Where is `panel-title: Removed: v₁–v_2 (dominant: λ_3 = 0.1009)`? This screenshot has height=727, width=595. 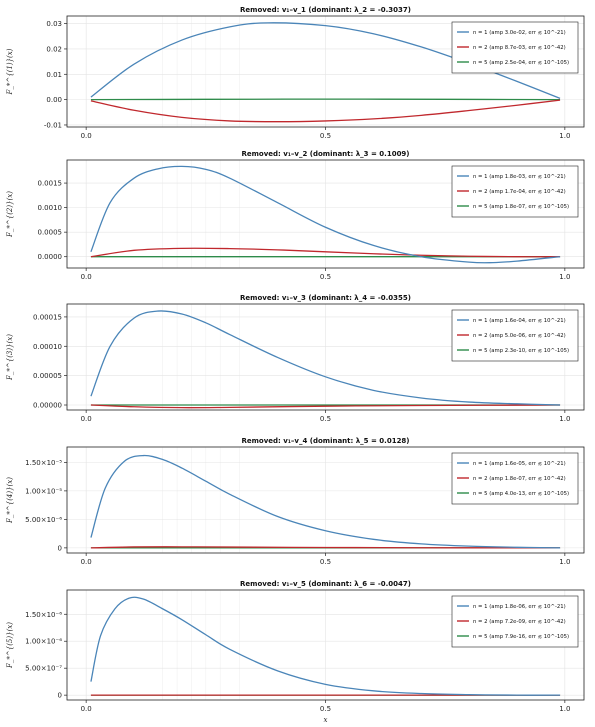 panel-title: Removed: v₁–v_2 (dominant: λ_3 = 0.1009) is located at coordinates (325, 154).